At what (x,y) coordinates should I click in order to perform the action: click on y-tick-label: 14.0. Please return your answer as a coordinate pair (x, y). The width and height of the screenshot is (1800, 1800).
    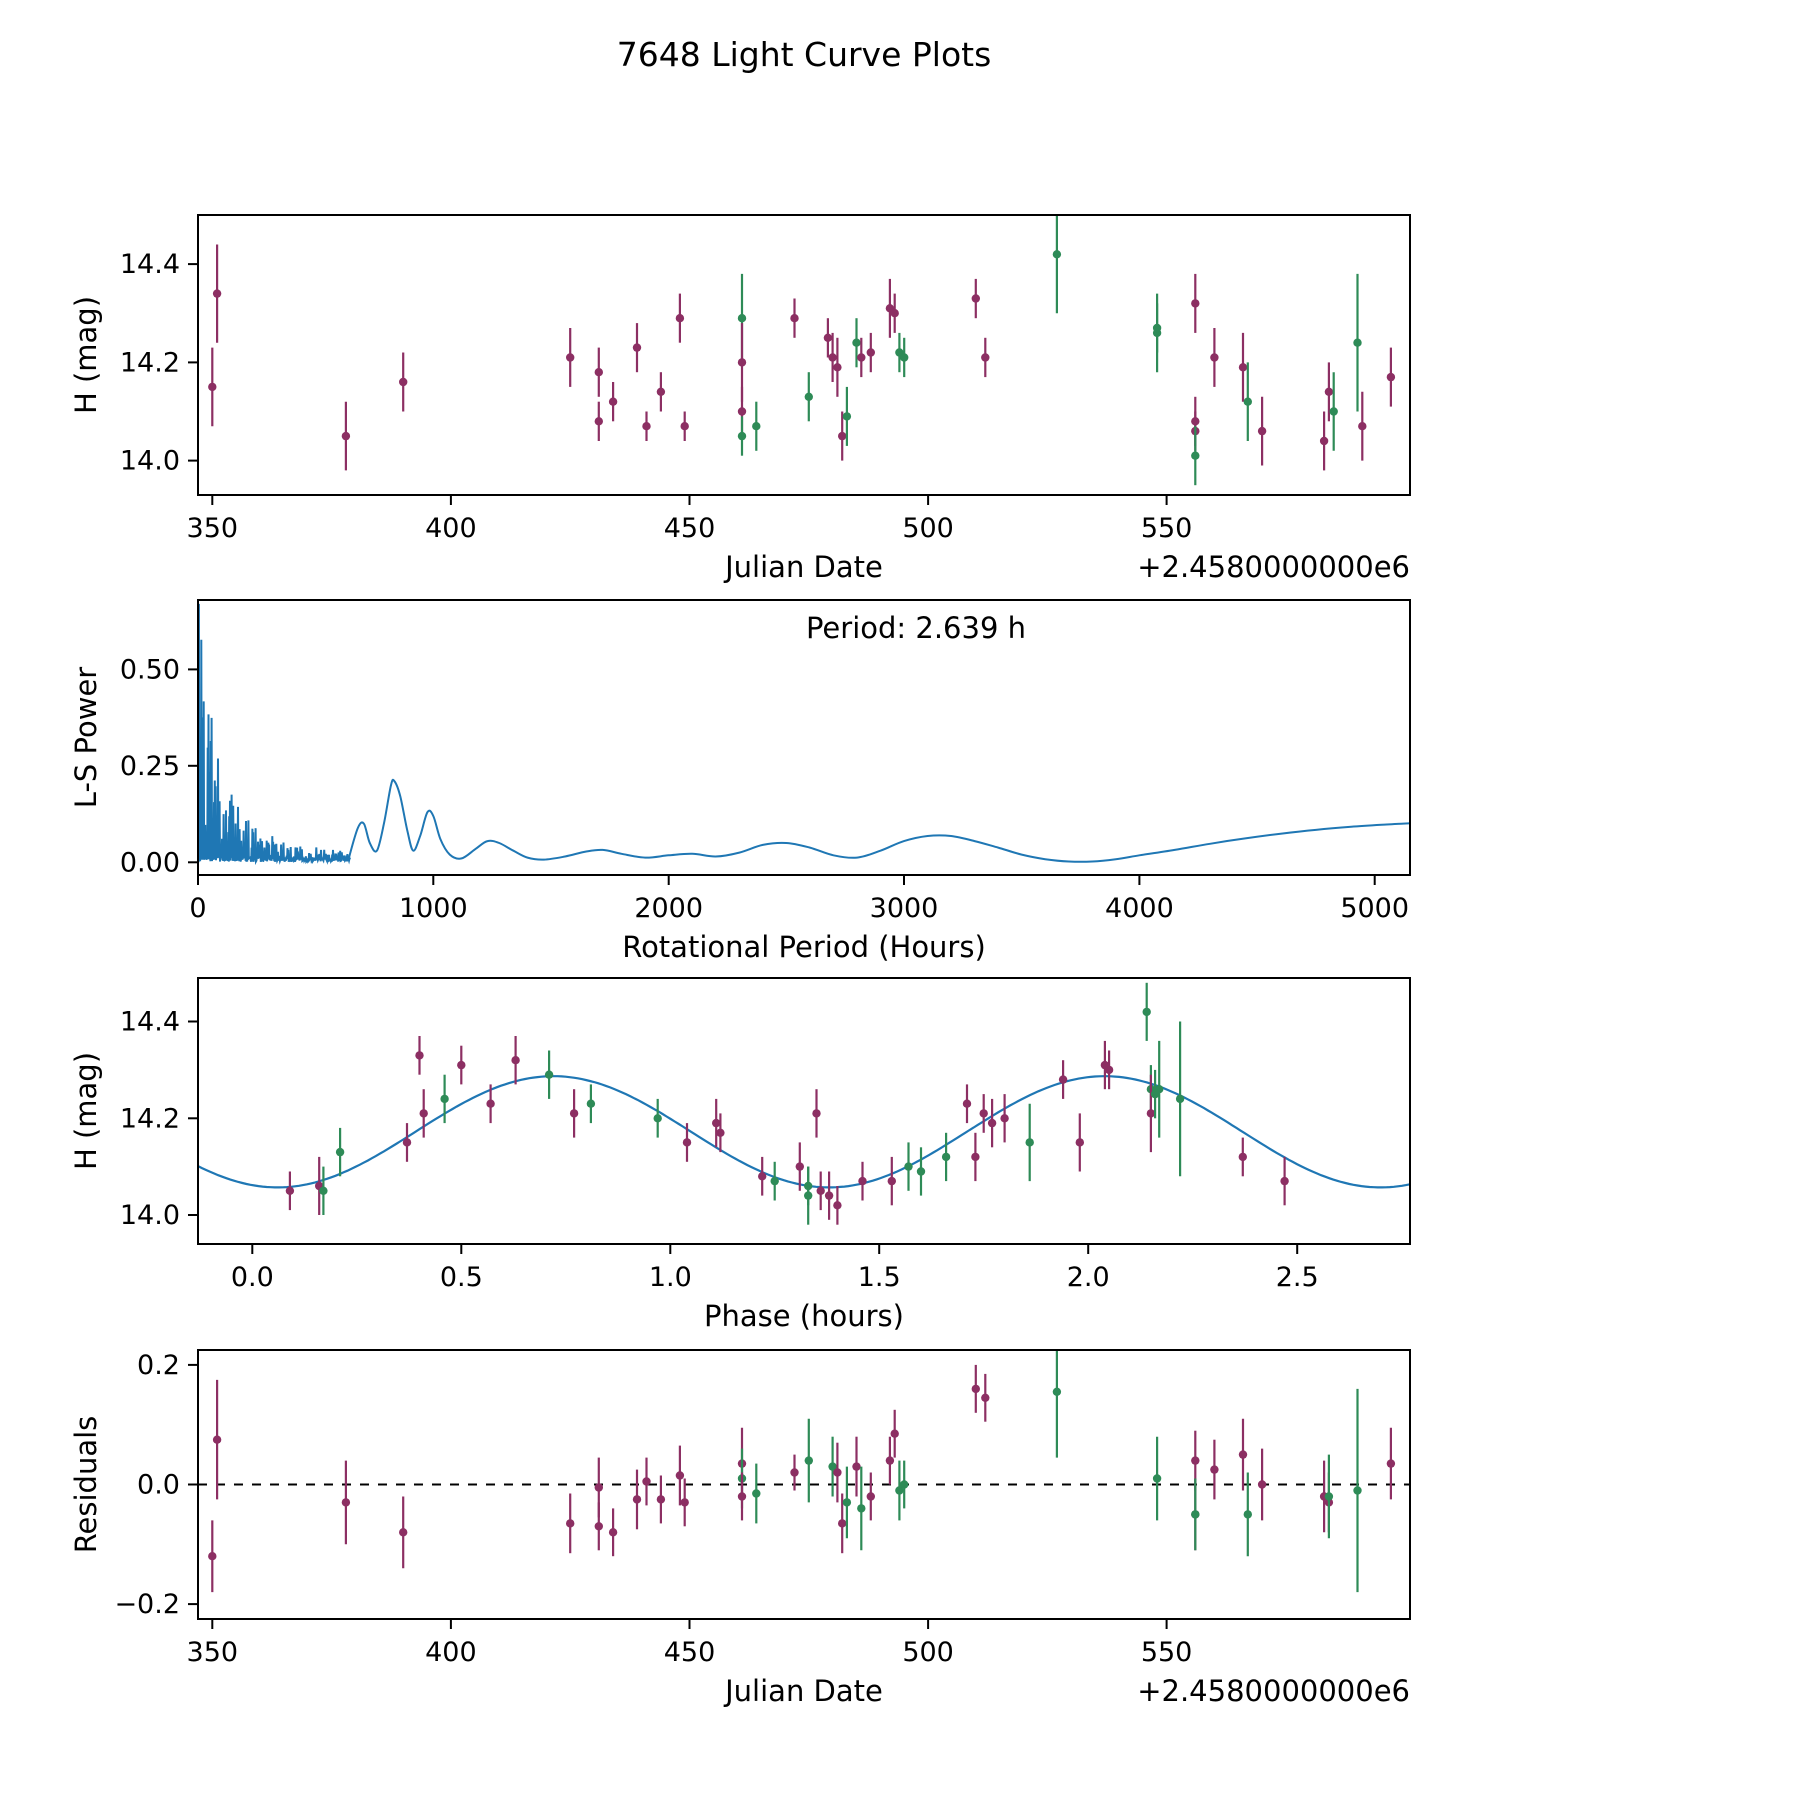
    Looking at the image, I should click on (150, 461).